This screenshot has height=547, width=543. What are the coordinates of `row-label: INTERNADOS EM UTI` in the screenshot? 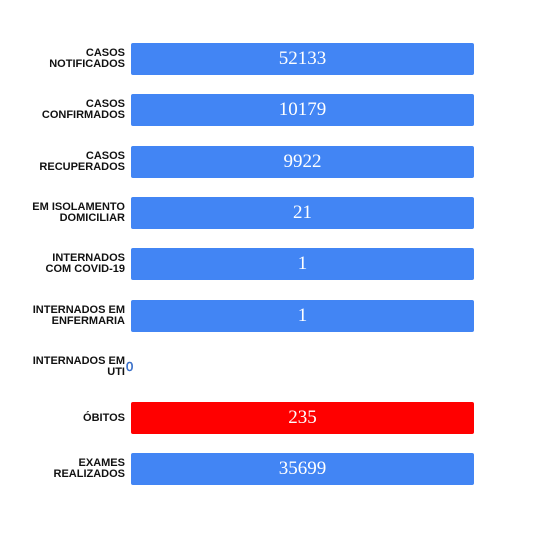 It's located at (62, 366).